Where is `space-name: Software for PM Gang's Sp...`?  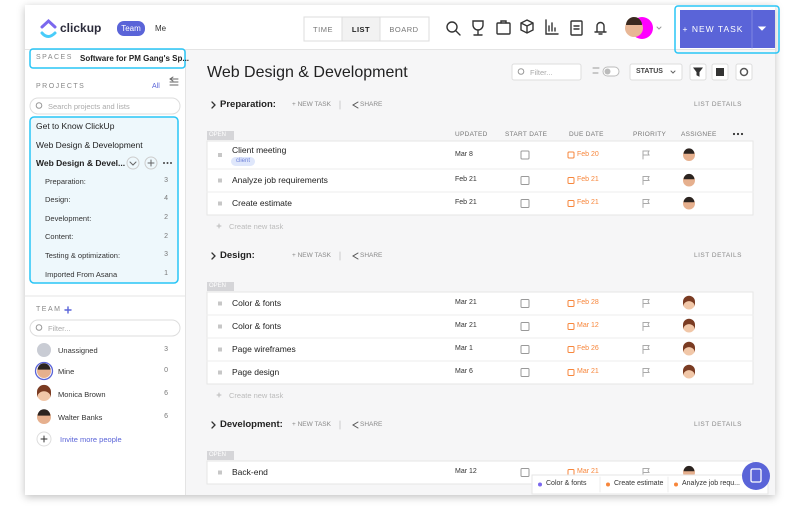
space-name: Software for PM Gang's Sp... is located at coordinates (135, 58).